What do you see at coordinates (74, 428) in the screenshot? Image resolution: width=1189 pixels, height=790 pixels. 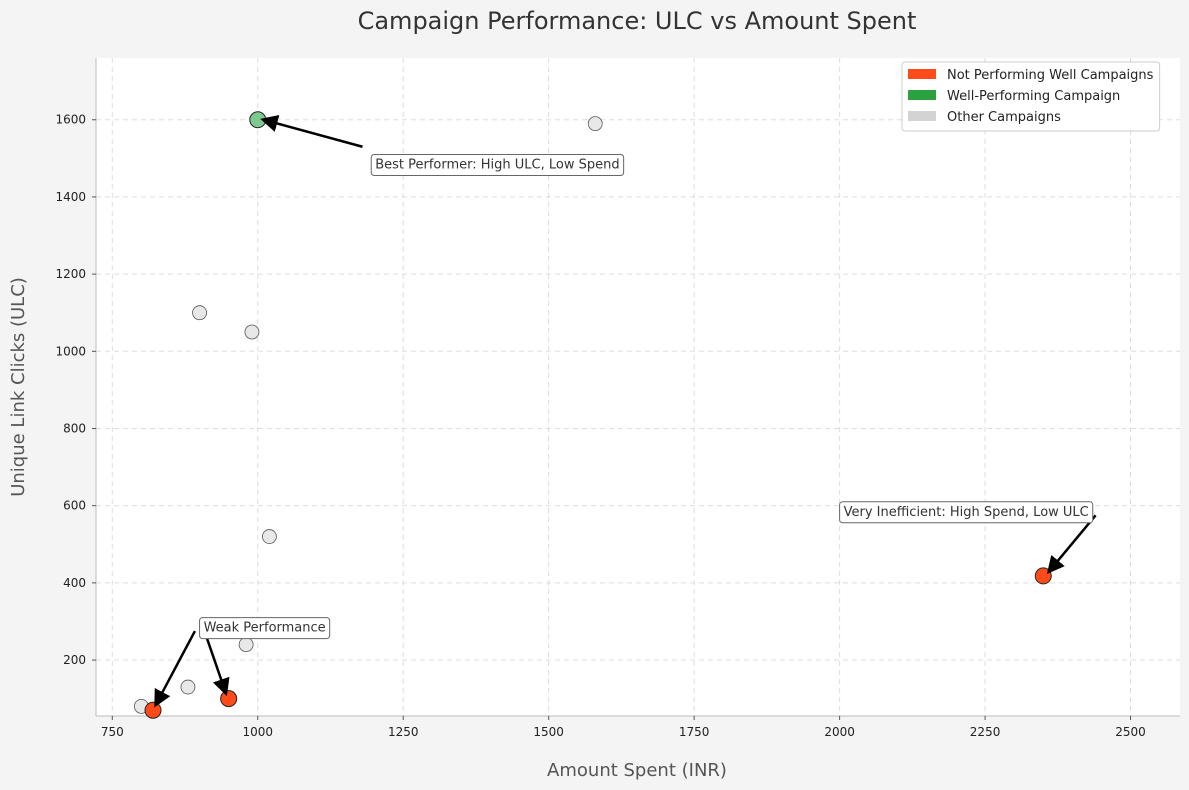 I see `y-tick-label: 800` at bounding box center [74, 428].